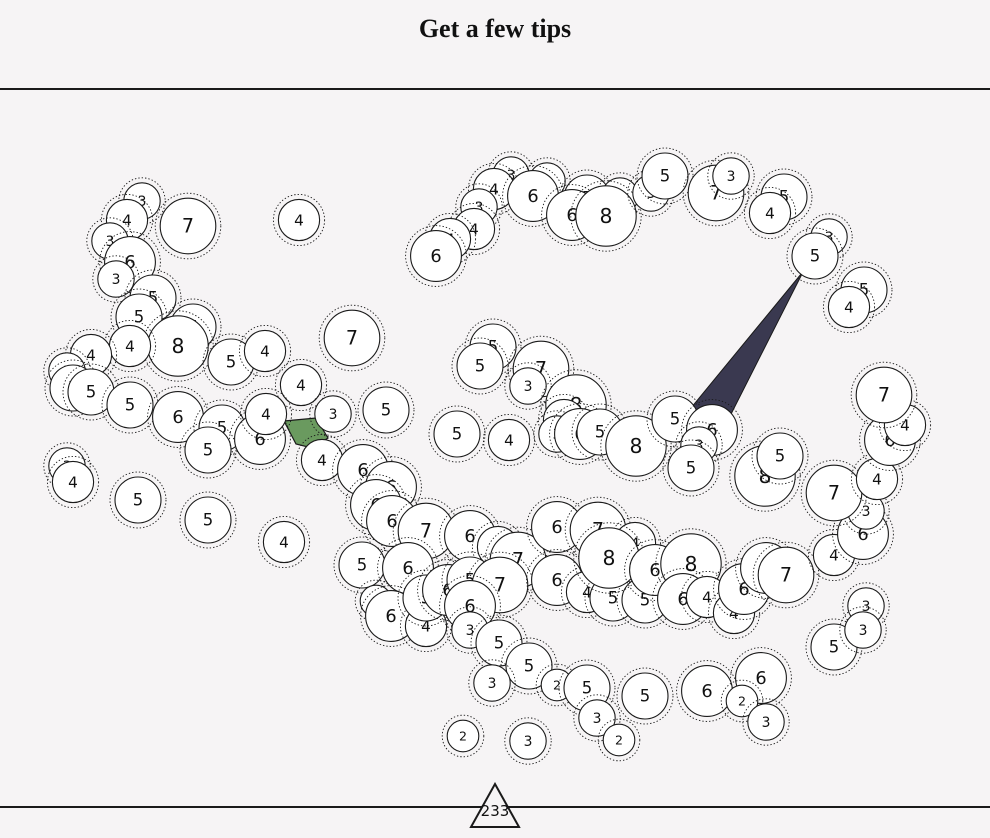 This screenshot has height=838, width=990. I want to click on node-label: 8, so click(178, 346).